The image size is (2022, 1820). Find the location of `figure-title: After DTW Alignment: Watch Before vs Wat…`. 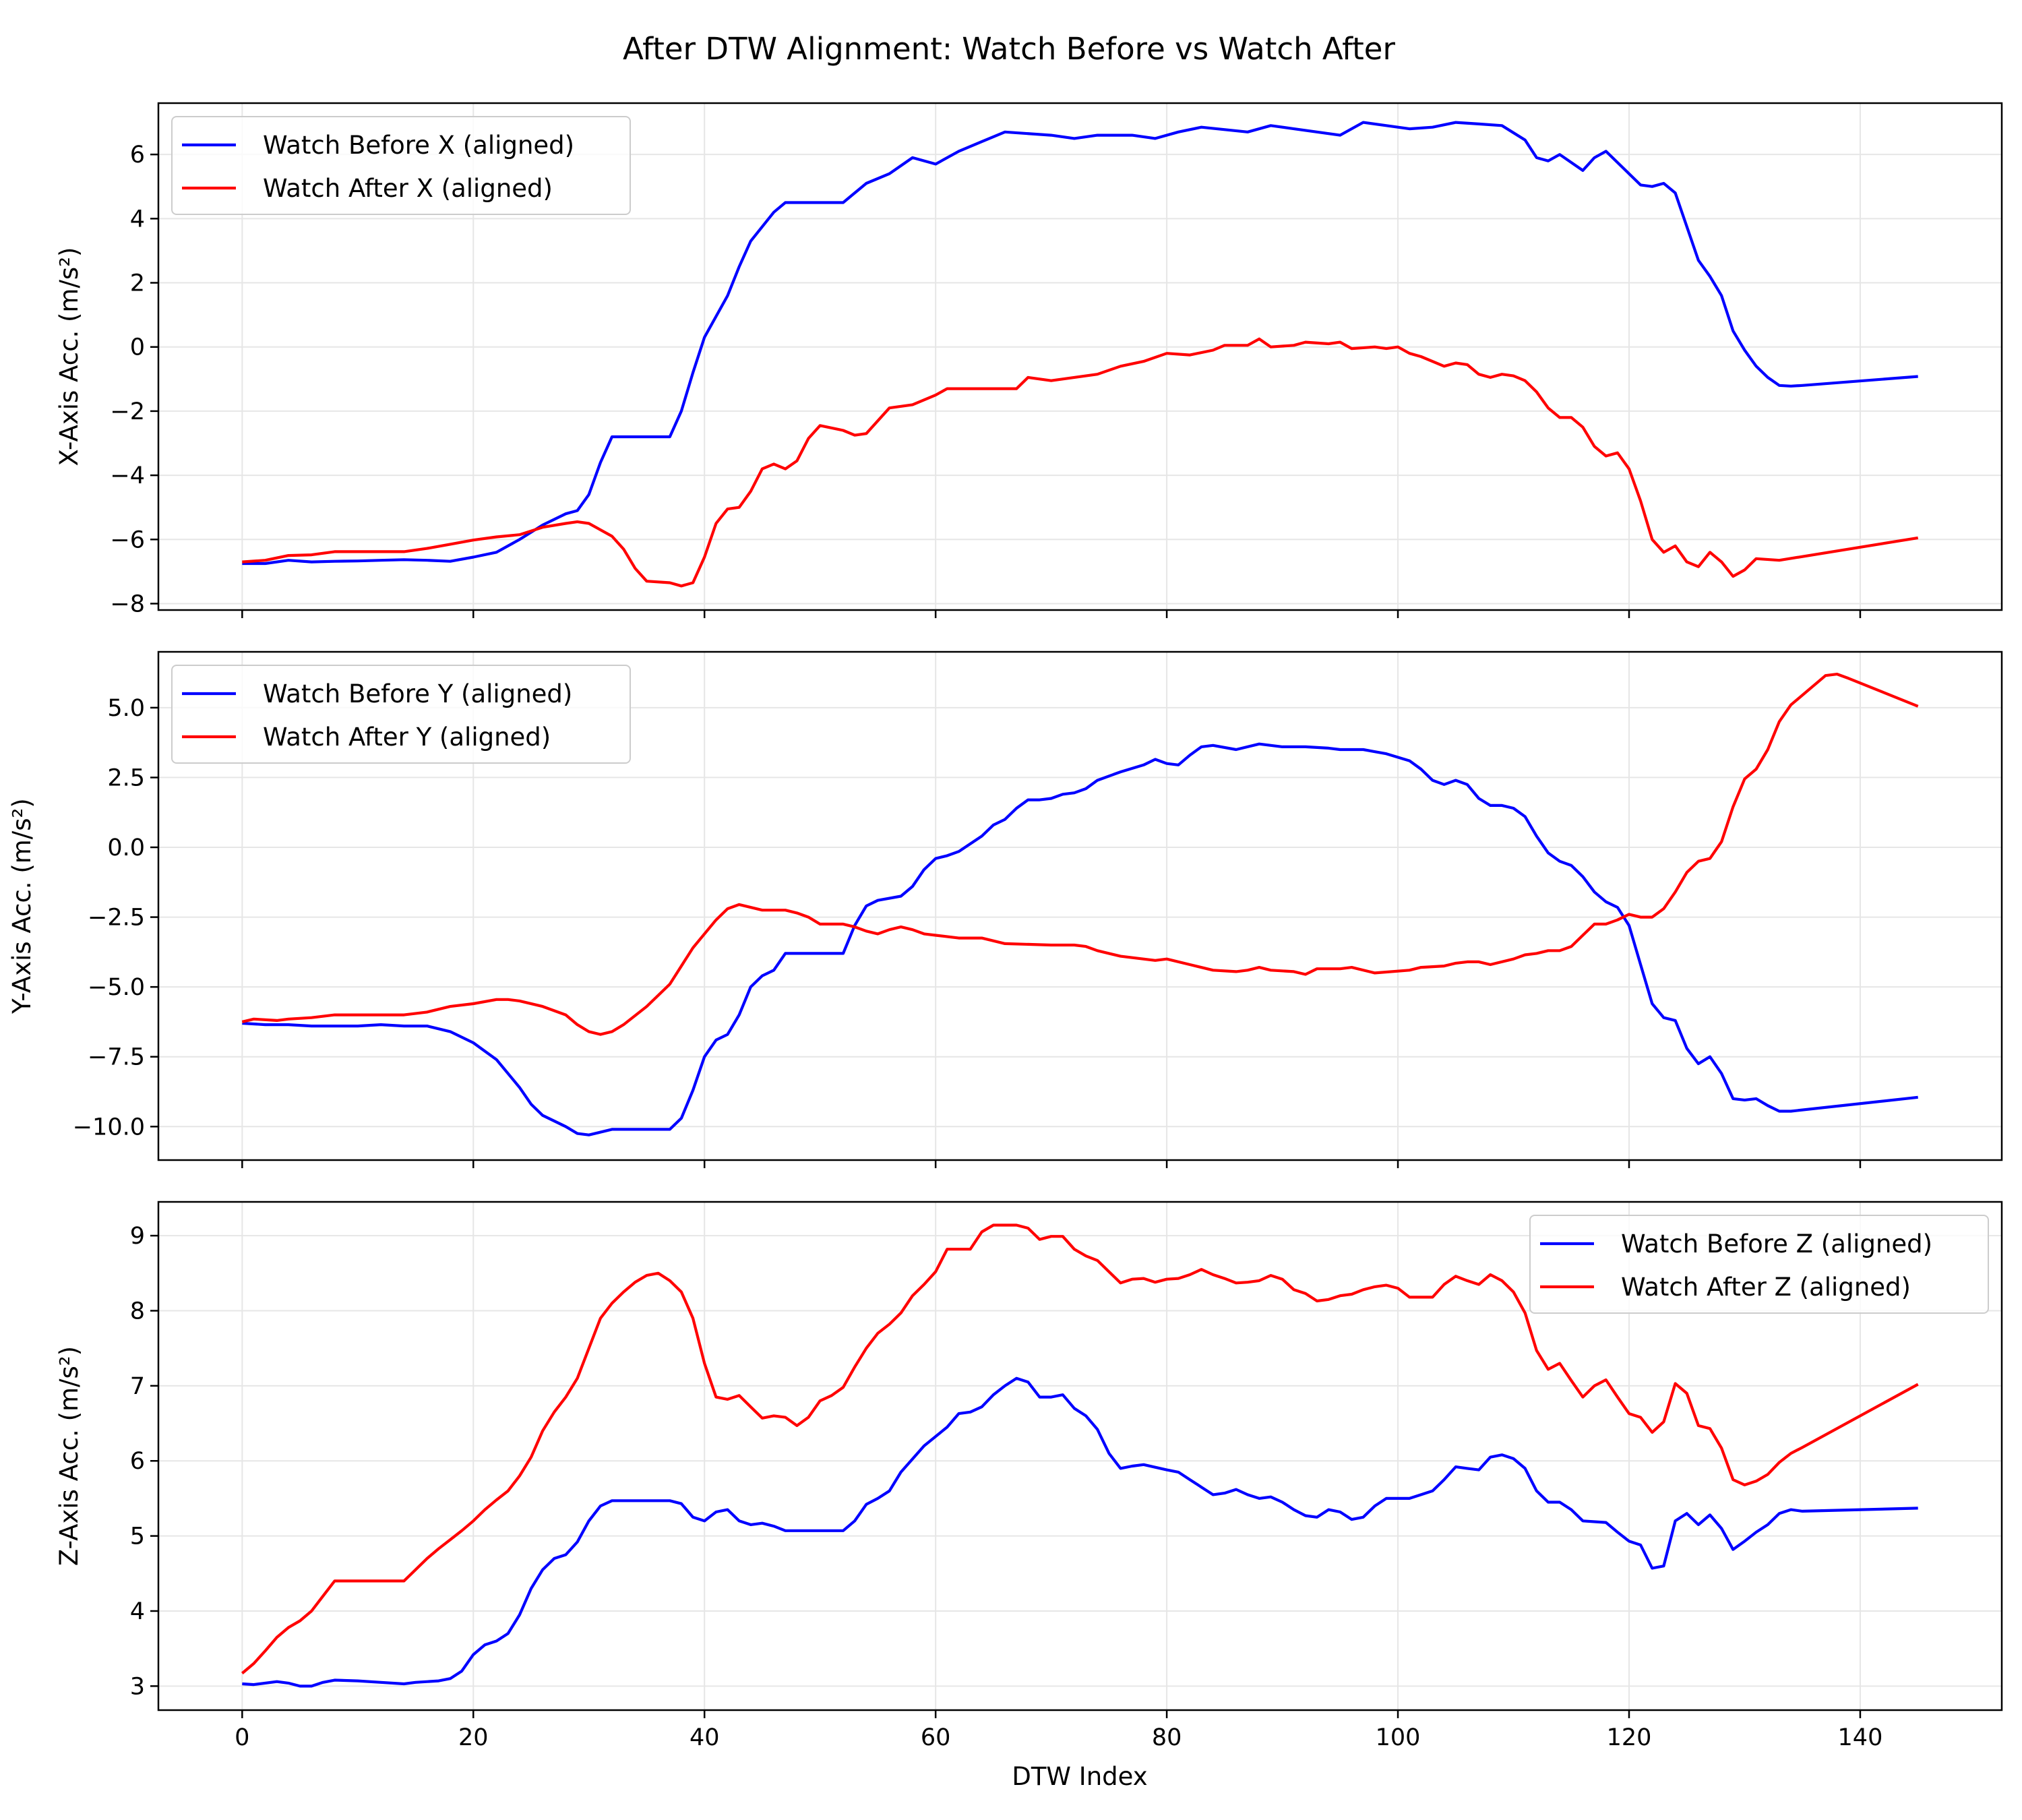

figure-title: After DTW Alignment: Watch Before vs Wat… is located at coordinates (1009, 49).